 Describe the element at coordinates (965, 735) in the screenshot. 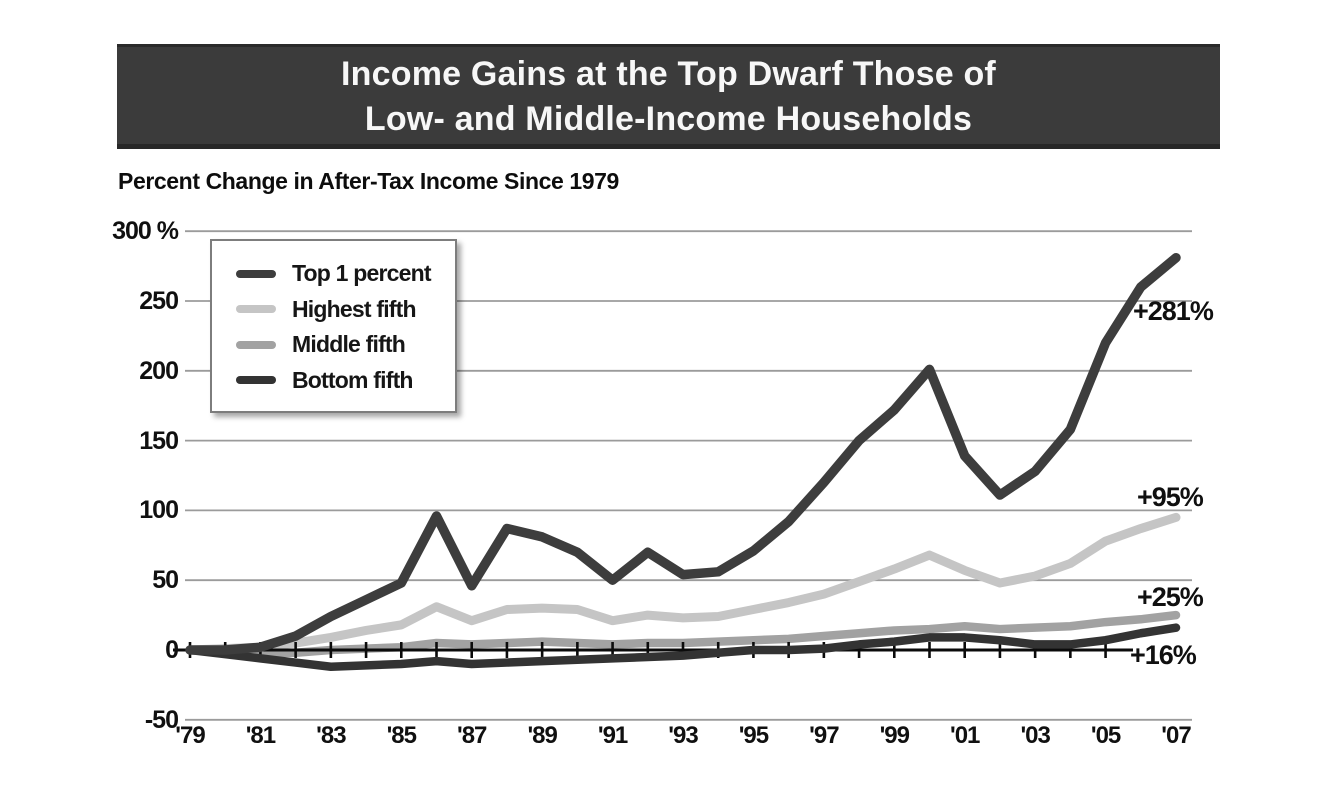

I see `x-axis-label: '01` at that location.